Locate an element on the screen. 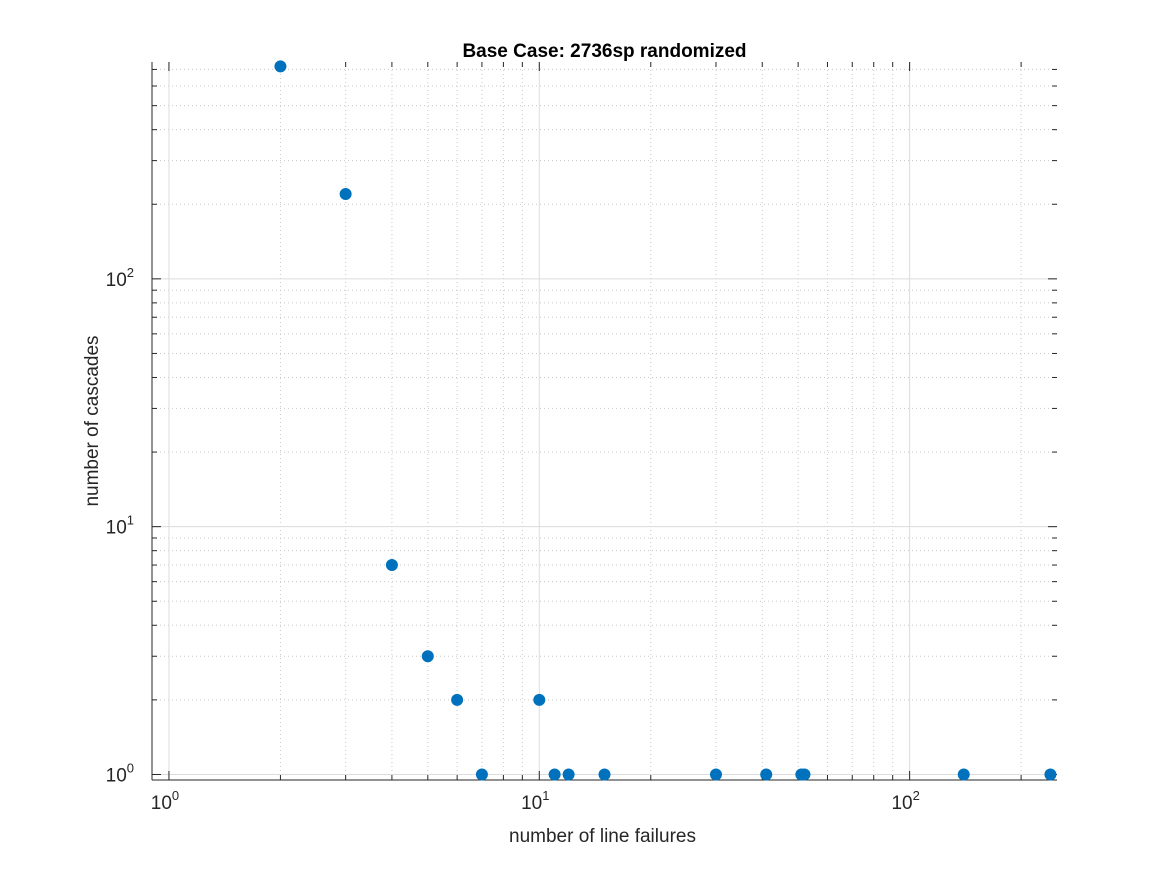 Image resolution: width=1167 pixels, height=875 pixels. x-tick-label: 10¹ is located at coordinates (535, 801).